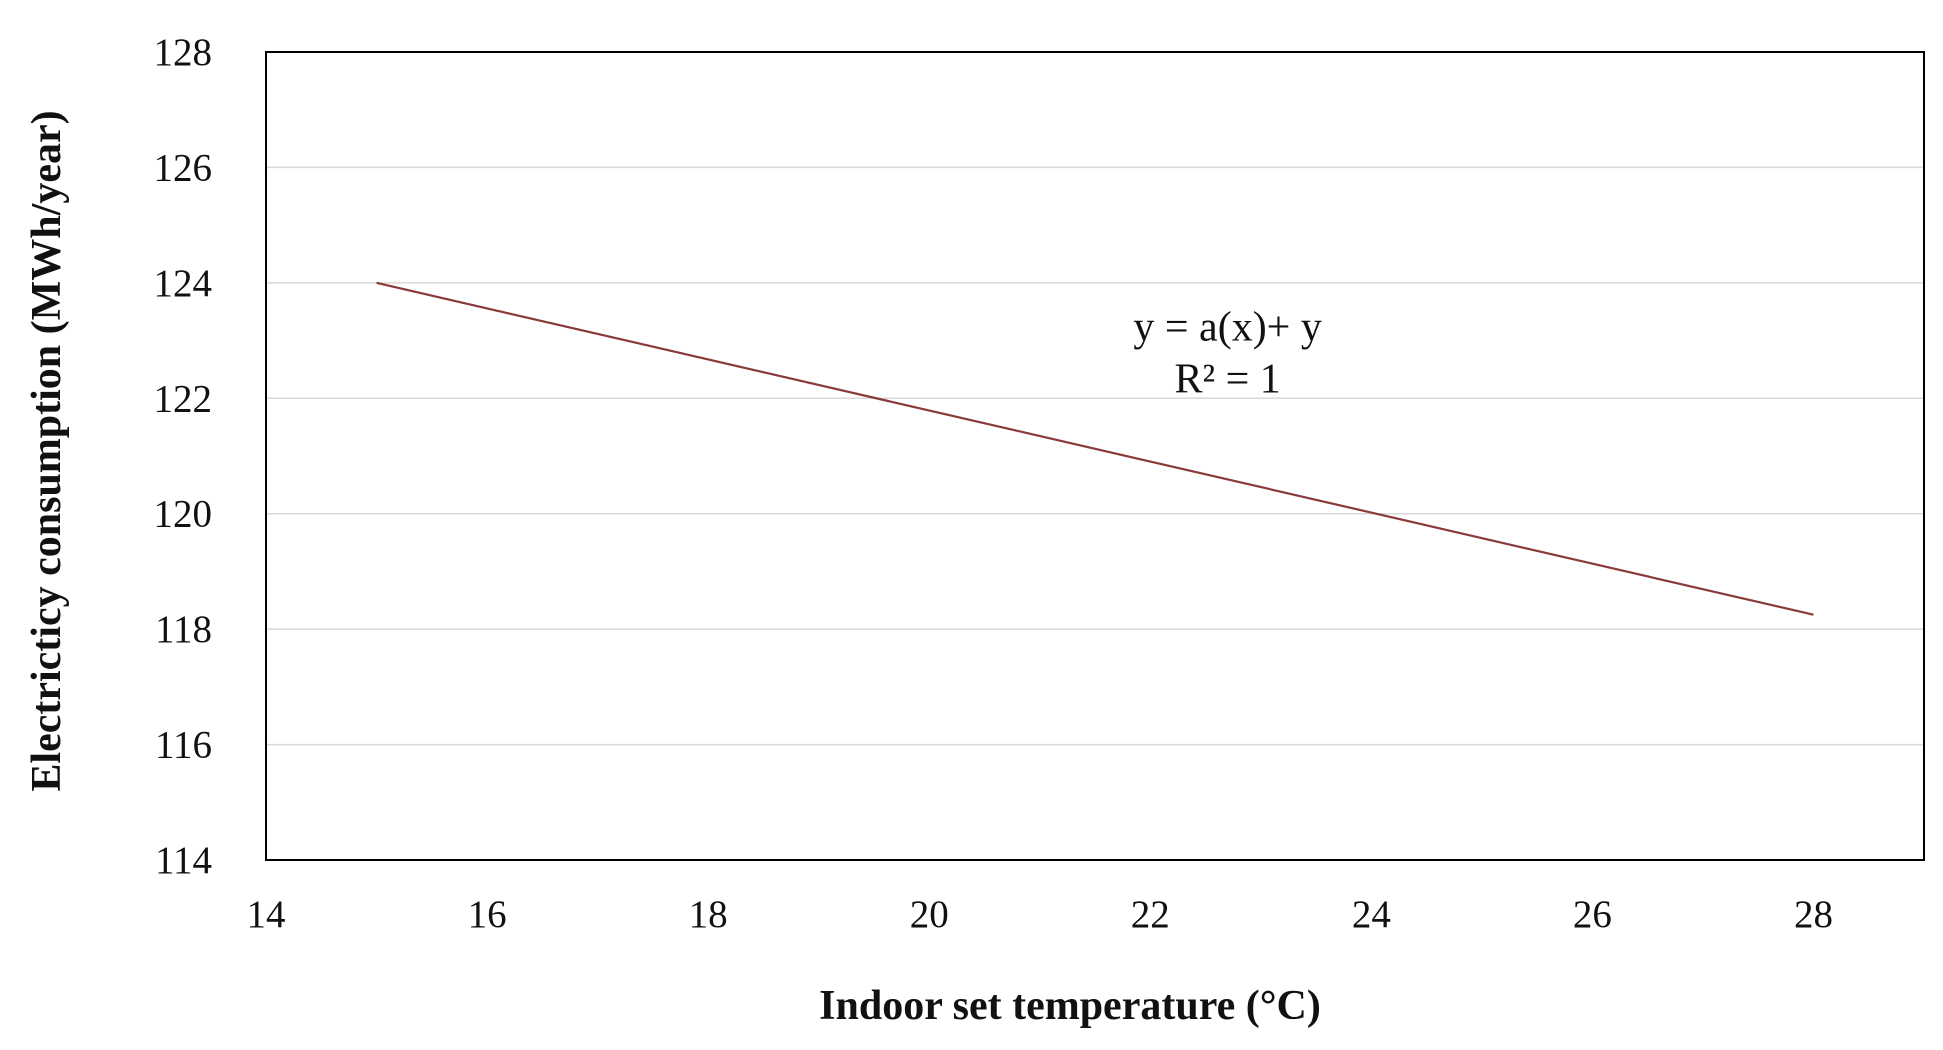 This screenshot has width=1943, height=1050. What do you see at coordinates (183, 745) in the screenshot?
I see `y-tick-label: 116` at bounding box center [183, 745].